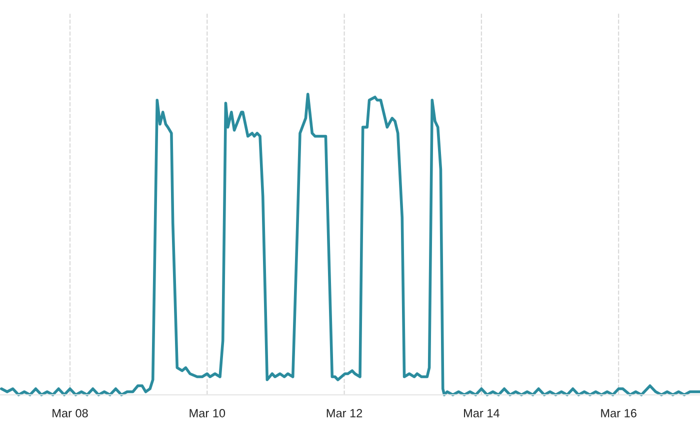  Describe the element at coordinates (344, 413) in the screenshot. I see `x-tick-label: Mar 12` at that location.